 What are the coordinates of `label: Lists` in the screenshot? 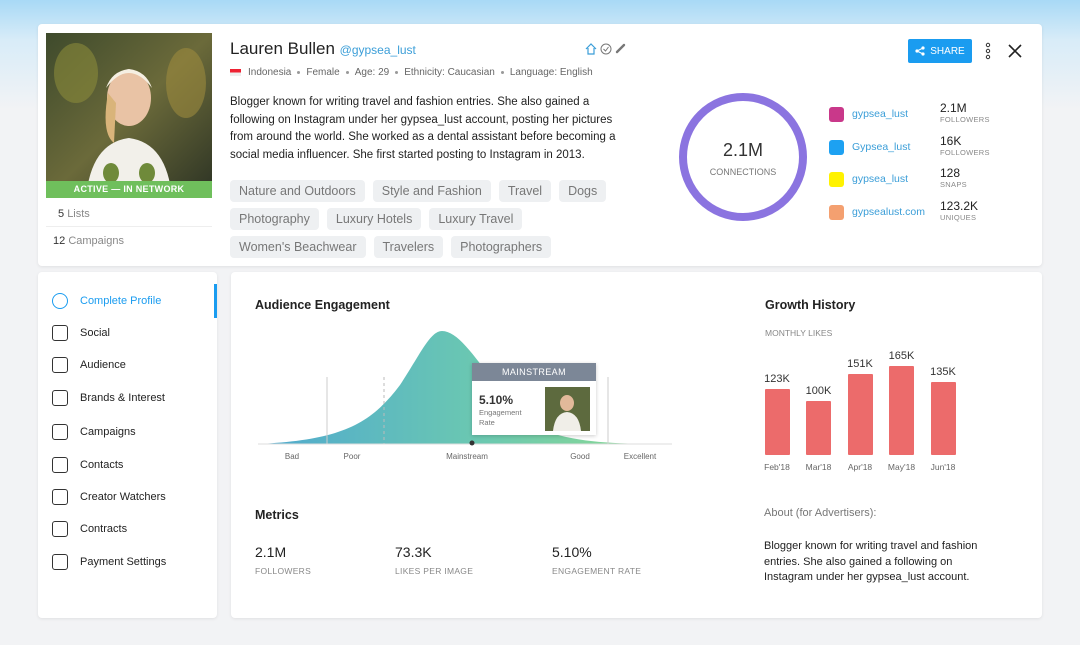 It's located at (78, 214).